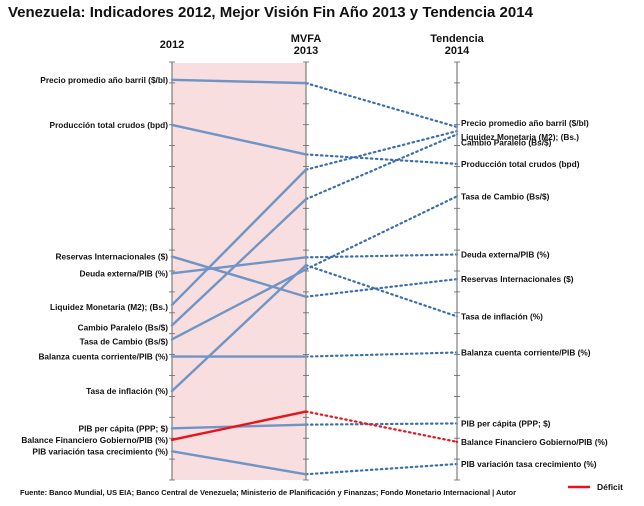 Image resolution: width=644 pixels, height=506 pixels. What do you see at coordinates (124, 428) in the screenshot?
I see `series-9-label-left: PIB per cápita (PPP; $)` at bounding box center [124, 428].